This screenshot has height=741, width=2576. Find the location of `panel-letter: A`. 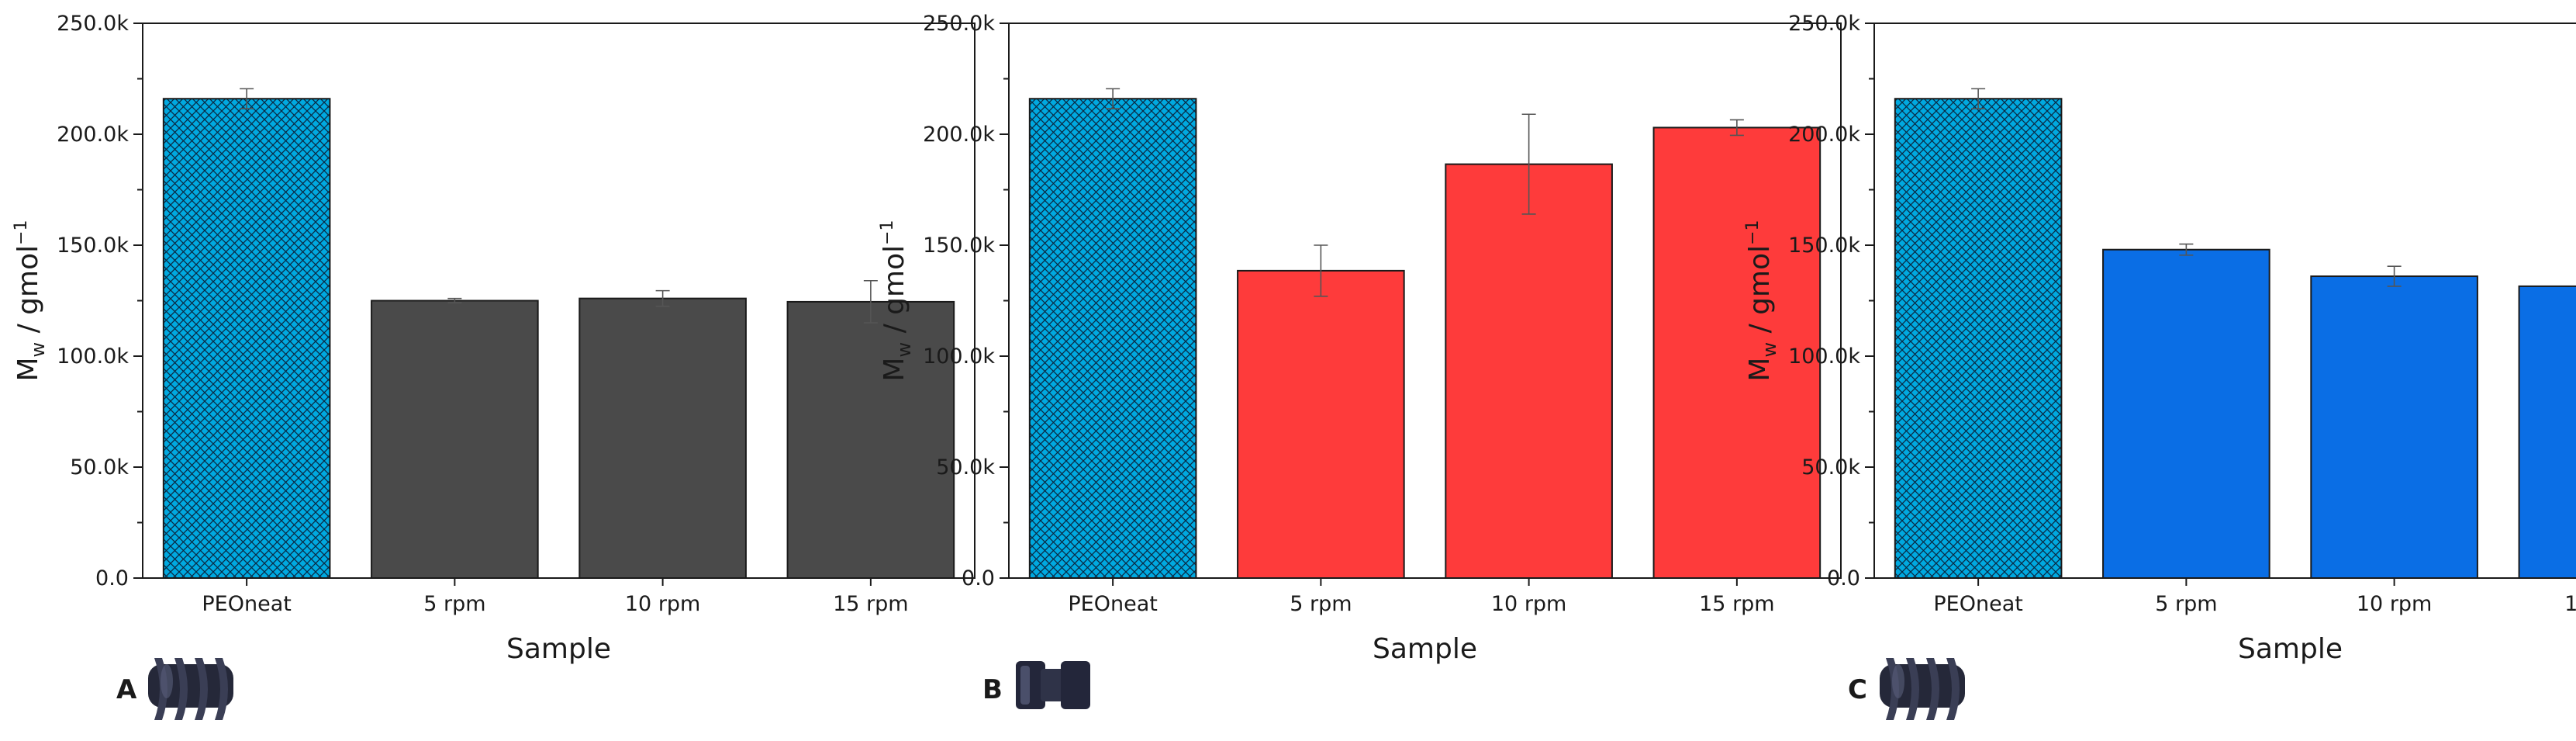

panel-letter: A is located at coordinates (127, 690).